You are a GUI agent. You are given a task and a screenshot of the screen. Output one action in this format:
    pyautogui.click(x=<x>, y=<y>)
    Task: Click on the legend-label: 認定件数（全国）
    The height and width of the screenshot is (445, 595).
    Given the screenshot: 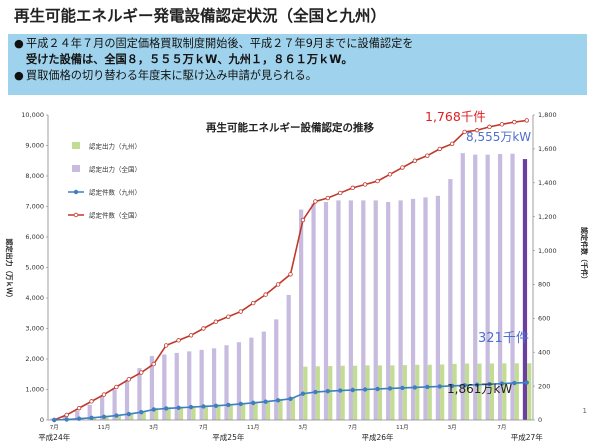 What is the action you would take?
    pyautogui.click(x=115, y=214)
    